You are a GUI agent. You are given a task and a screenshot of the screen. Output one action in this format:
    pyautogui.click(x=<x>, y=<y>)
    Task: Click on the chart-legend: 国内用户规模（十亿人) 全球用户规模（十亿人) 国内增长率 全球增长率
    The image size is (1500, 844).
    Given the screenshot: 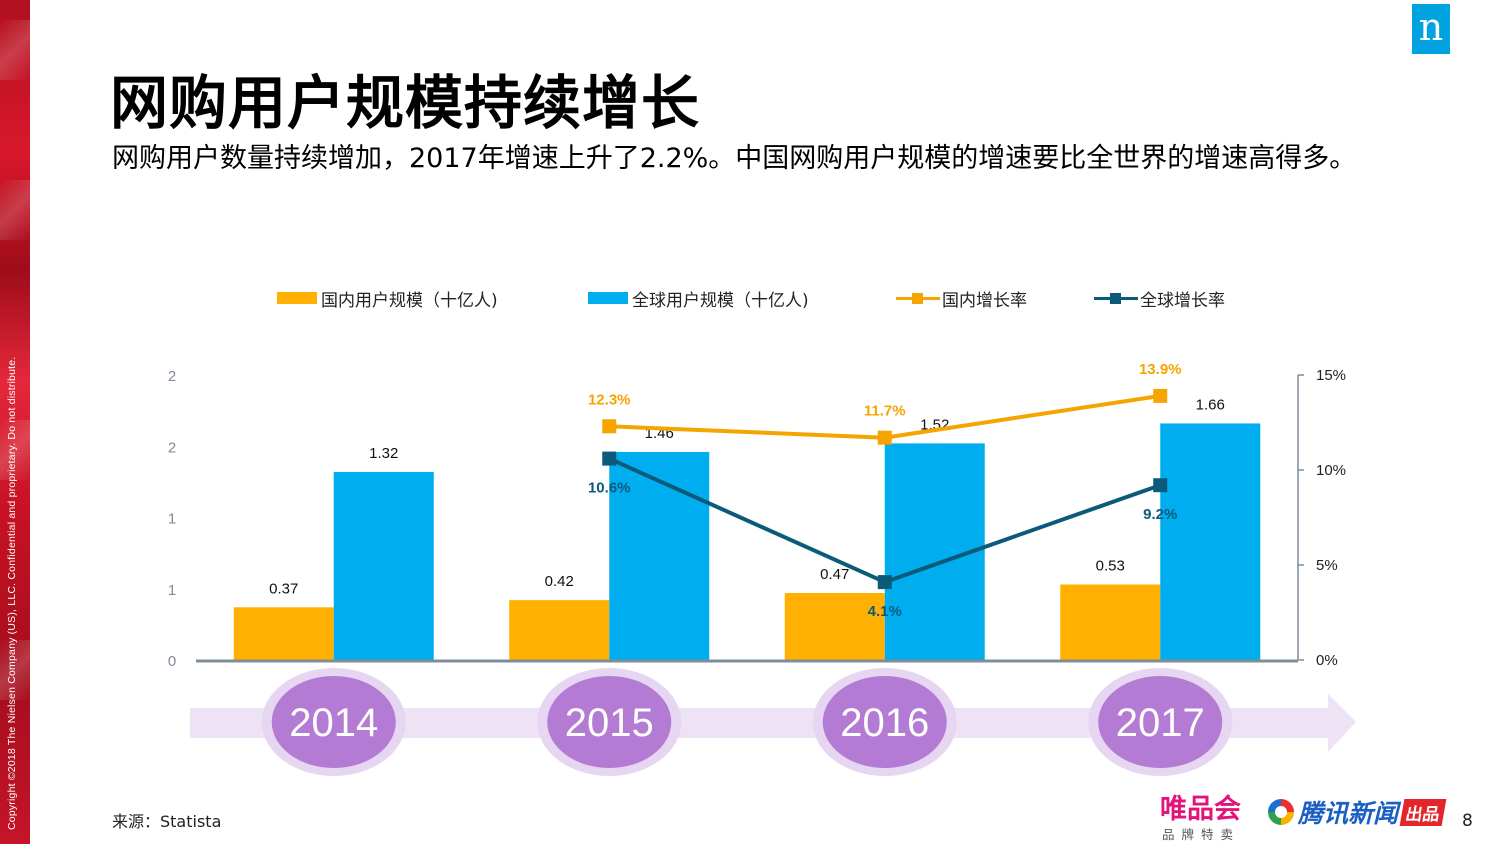 What is the action you would take?
    pyautogui.click(x=750, y=298)
    